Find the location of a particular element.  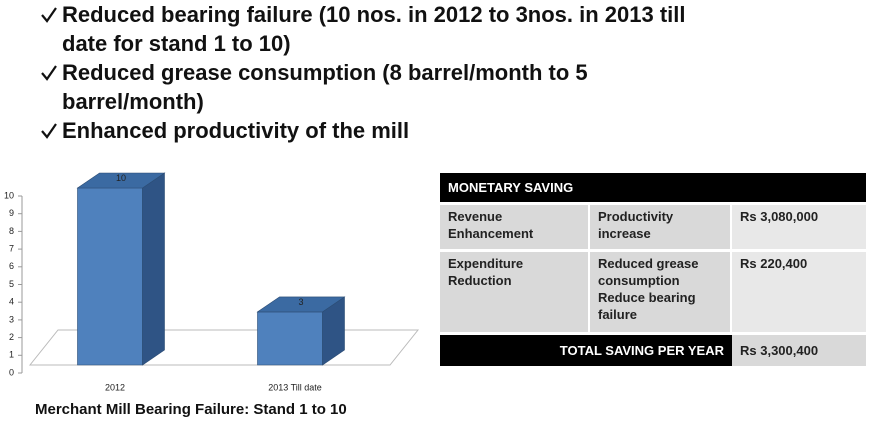

bullet: Enhanced productivity of the mill is located at coordinates (385, 130).